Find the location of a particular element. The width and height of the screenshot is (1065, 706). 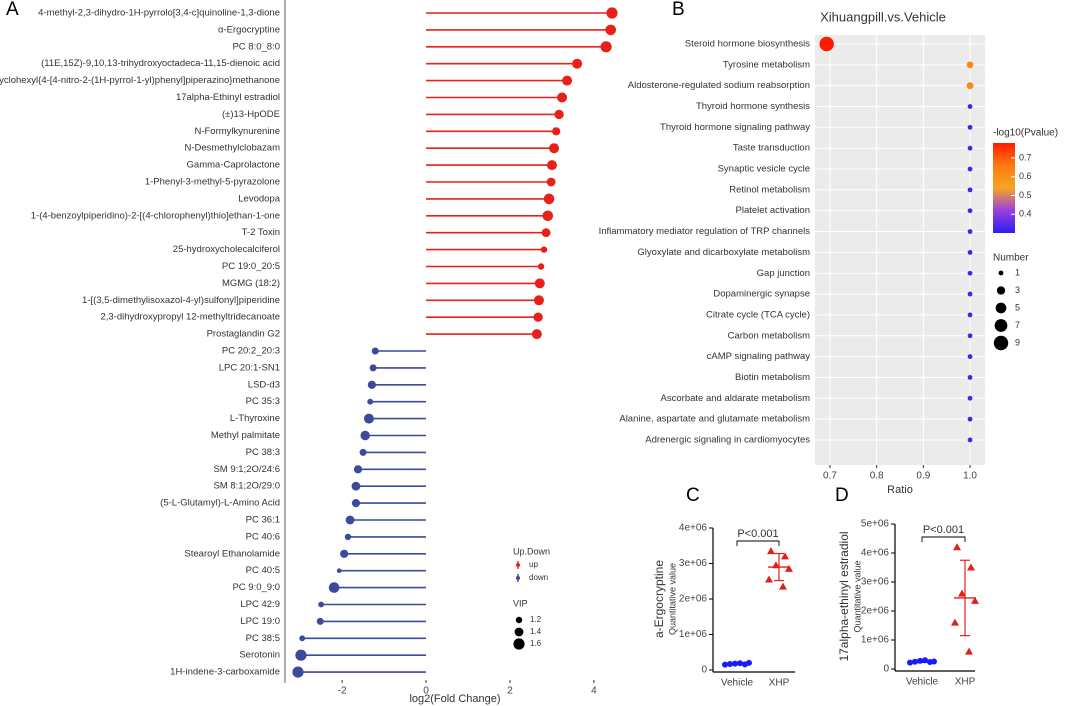

size-legend-label: 9 is located at coordinates (1017, 342).